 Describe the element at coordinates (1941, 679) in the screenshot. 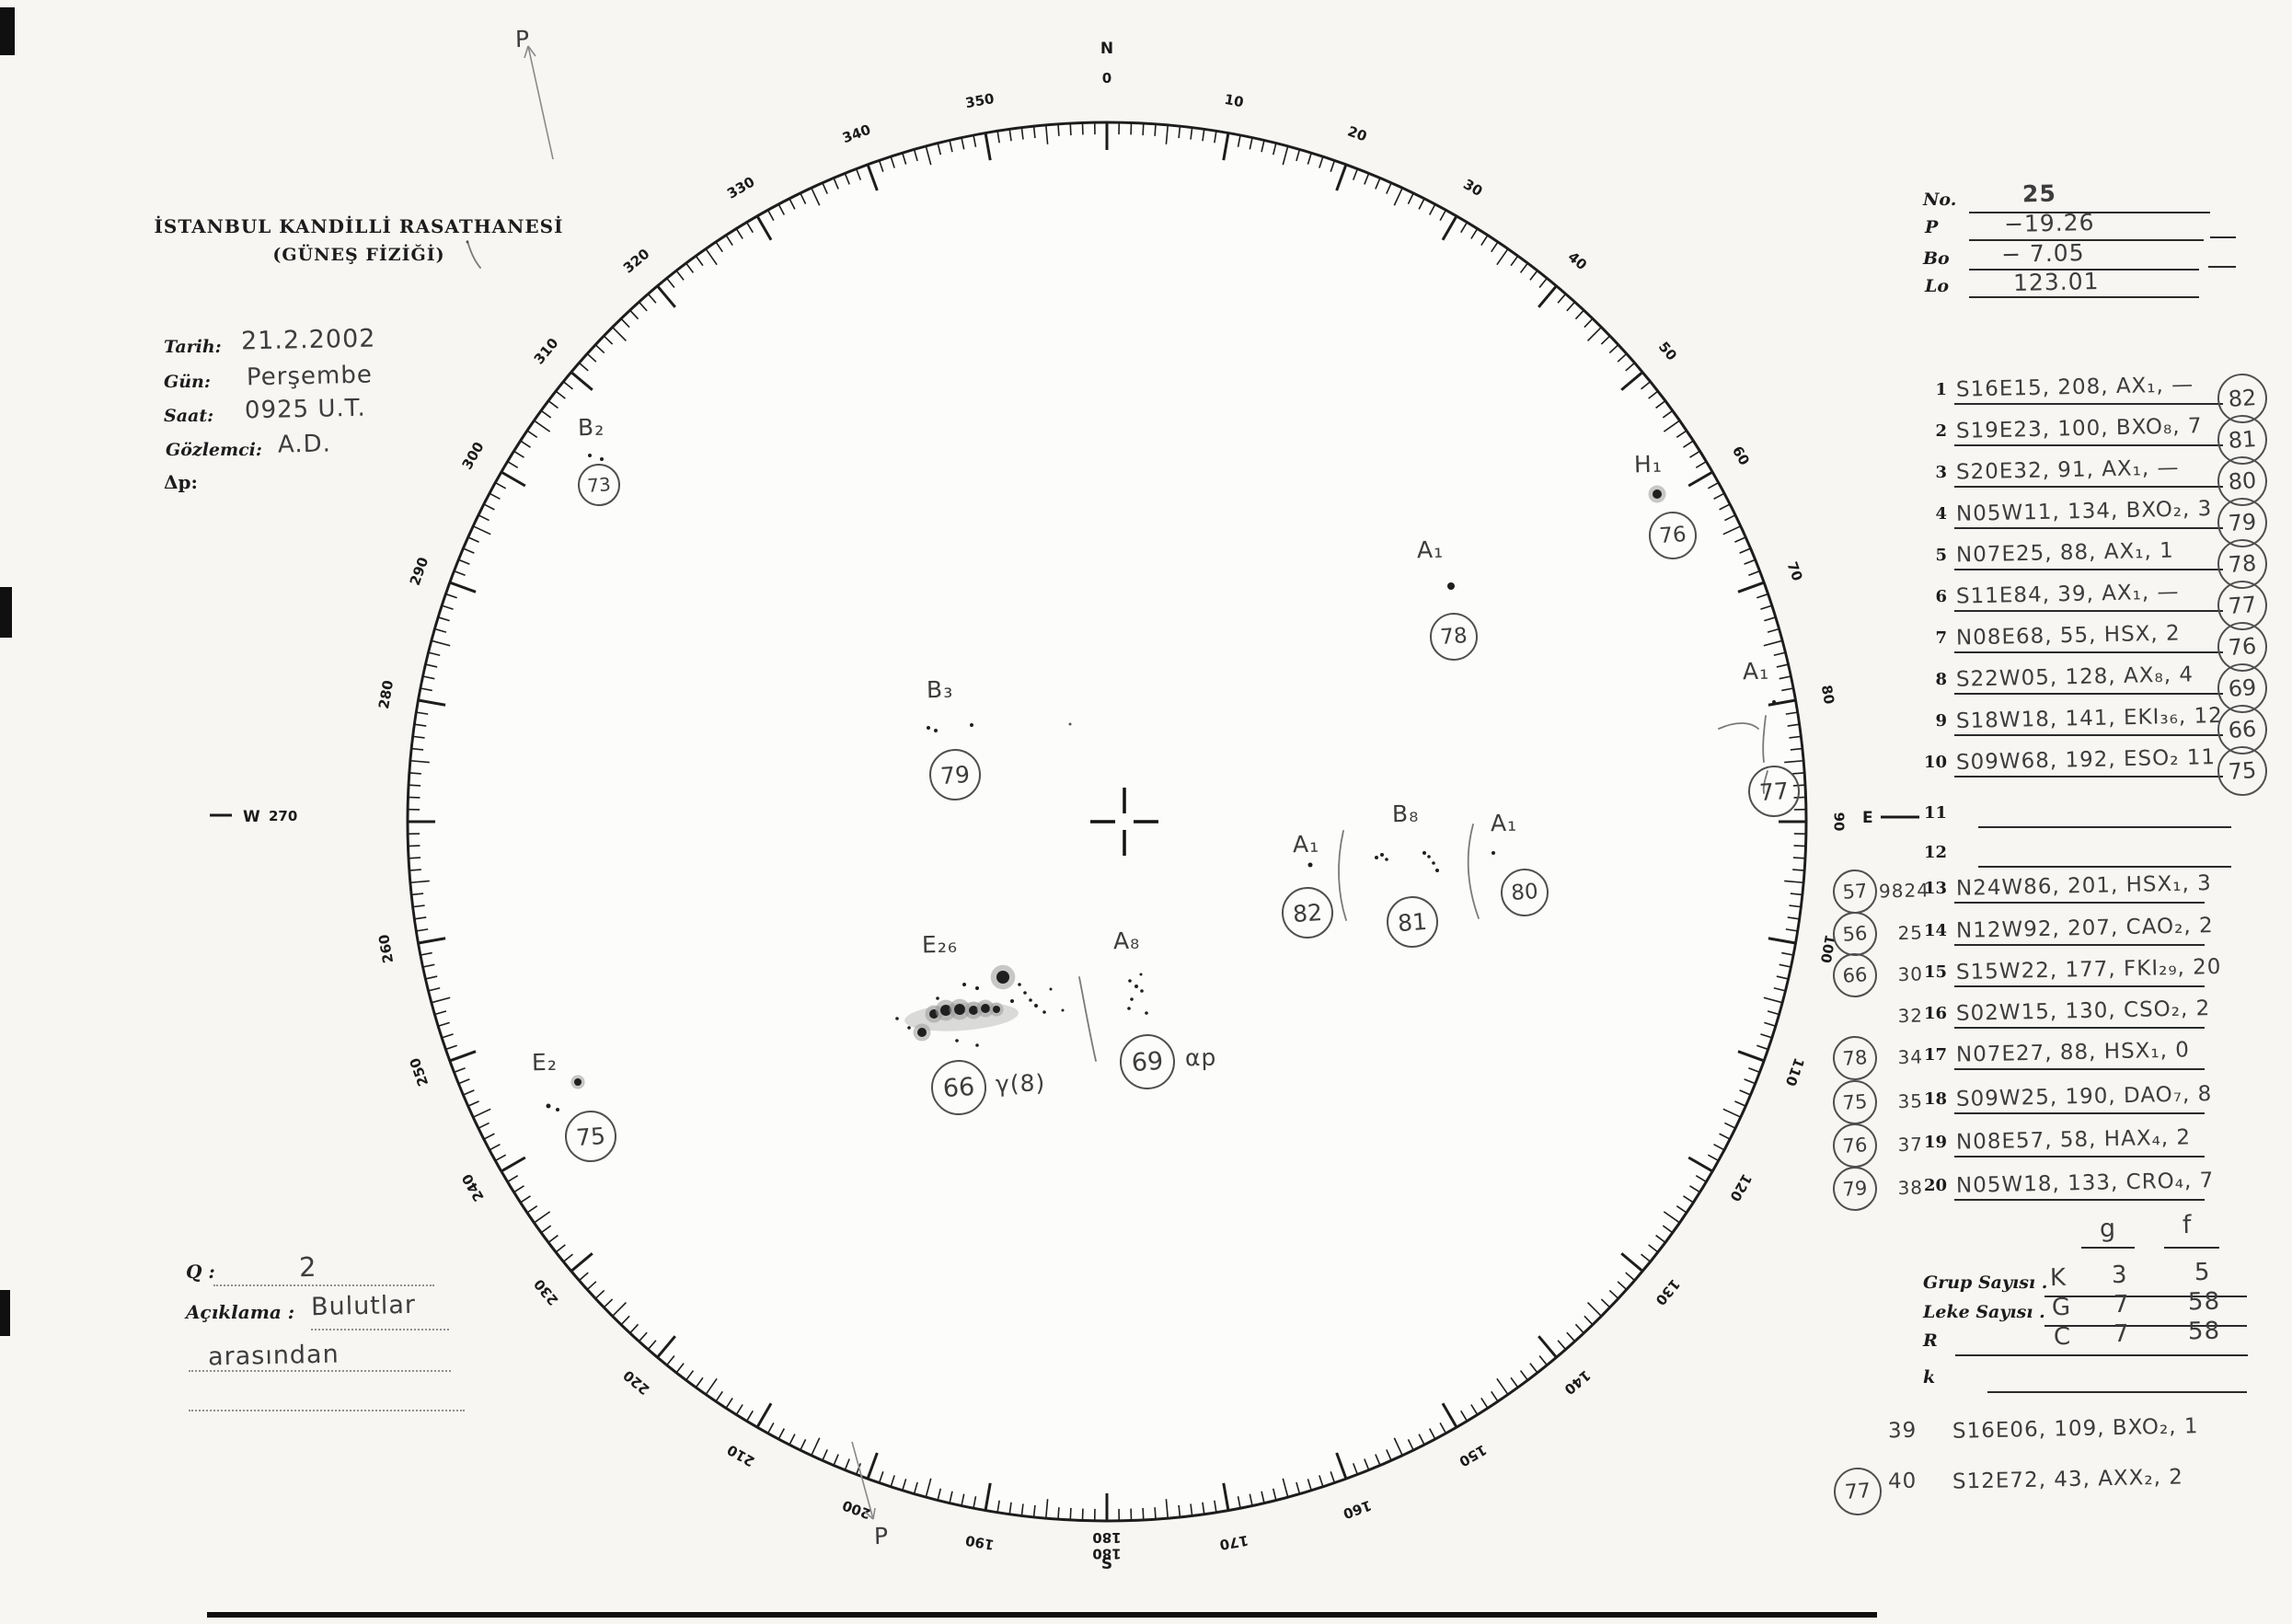

I see `row-number: 8` at that location.